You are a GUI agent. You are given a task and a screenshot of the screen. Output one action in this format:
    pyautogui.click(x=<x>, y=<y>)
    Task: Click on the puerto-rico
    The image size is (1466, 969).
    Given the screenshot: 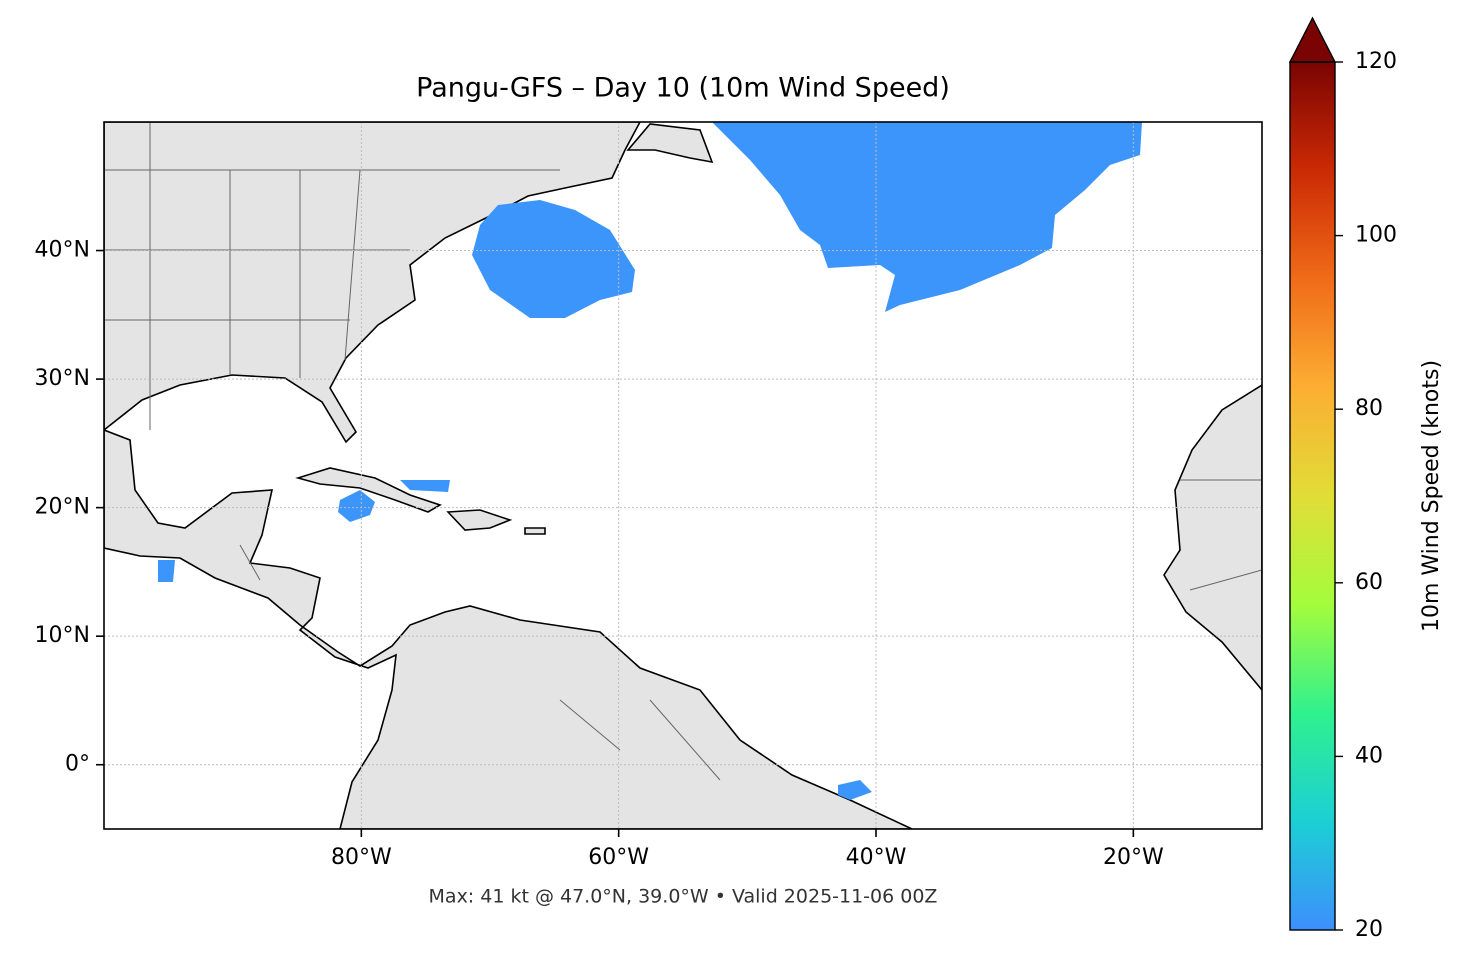 What is the action you would take?
    pyautogui.click(x=535, y=531)
    